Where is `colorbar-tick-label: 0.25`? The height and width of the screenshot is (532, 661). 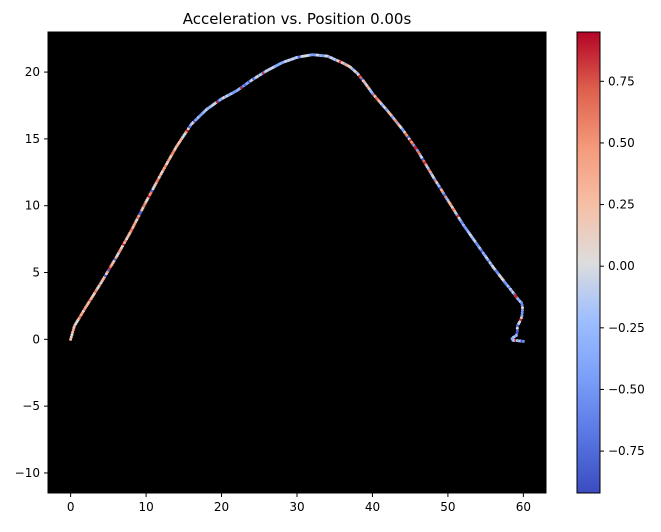 colorbar-tick-label: 0.25 is located at coordinates (621, 205).